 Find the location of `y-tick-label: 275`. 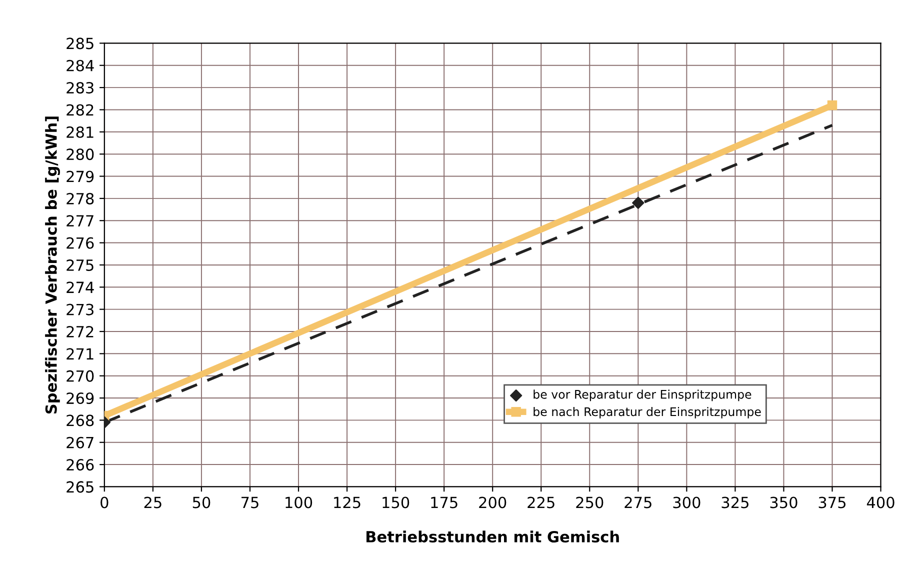

y-tick-label: 275 is located at coordinates (80, 265).